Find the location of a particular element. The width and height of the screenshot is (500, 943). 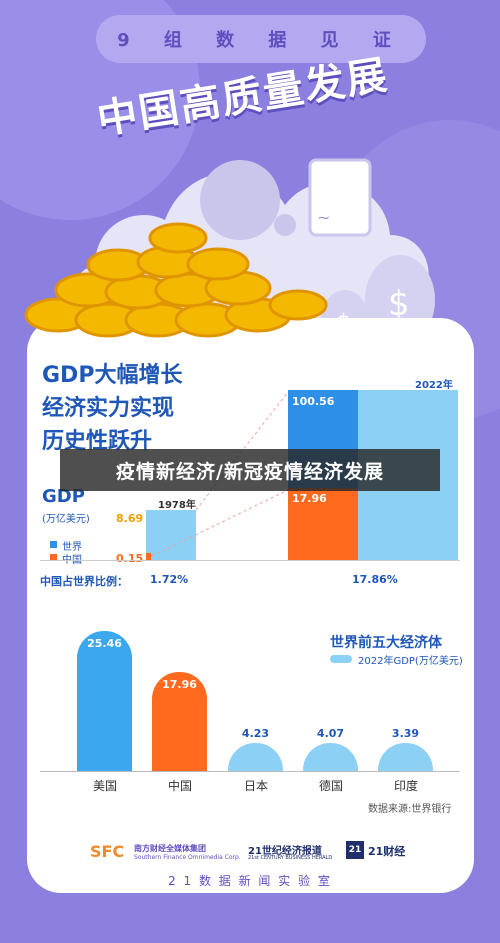

china-2022-value: 17.96 is located at coordinates (309, 498).